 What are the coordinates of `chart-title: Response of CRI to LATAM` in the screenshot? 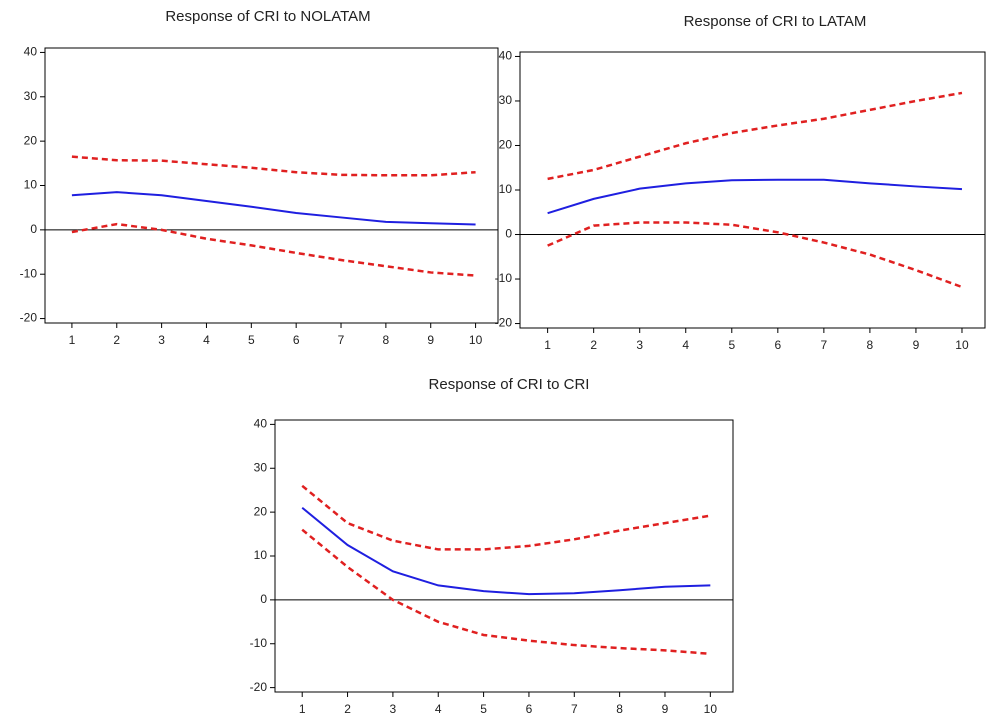 It's located at (775, 21).